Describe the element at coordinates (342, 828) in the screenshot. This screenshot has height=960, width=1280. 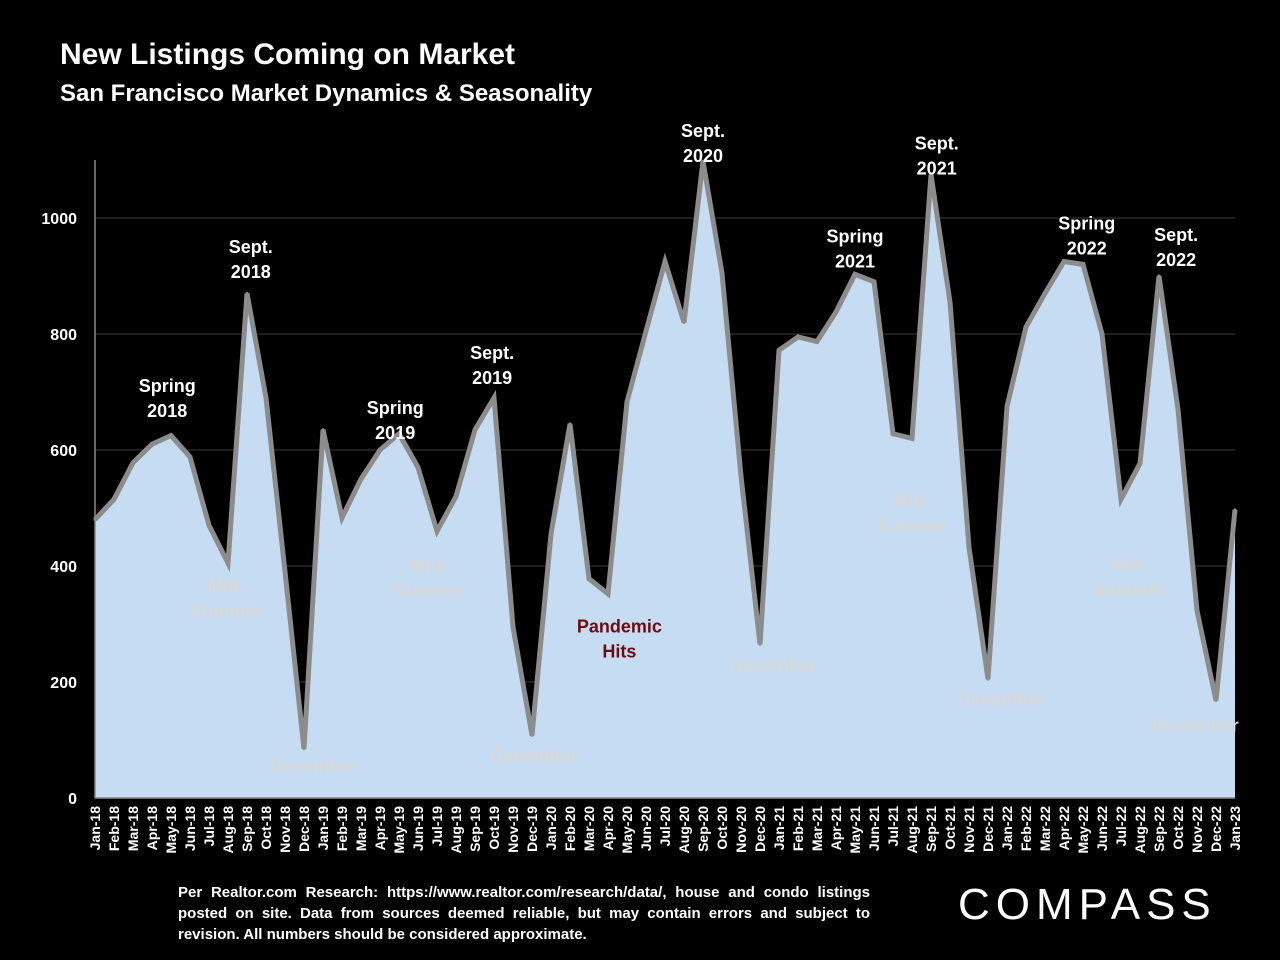
I see `x-tick-label: Feb-19` at that location.